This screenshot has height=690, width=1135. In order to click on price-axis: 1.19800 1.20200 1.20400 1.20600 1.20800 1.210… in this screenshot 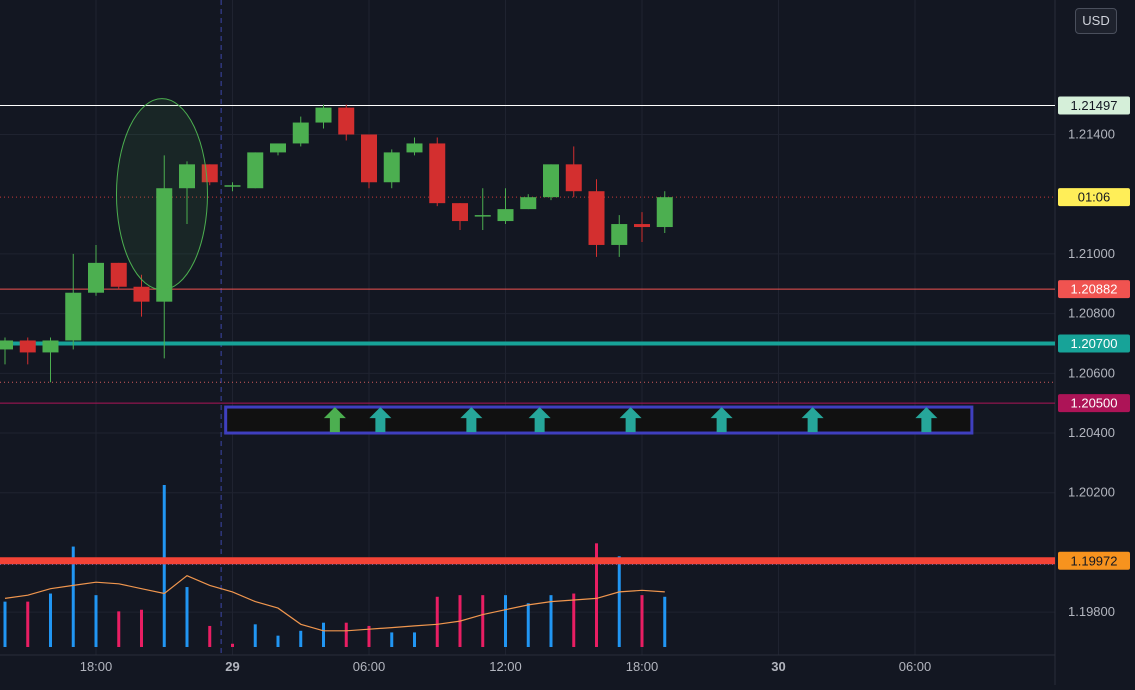, I will do `click(1091, 372)`.